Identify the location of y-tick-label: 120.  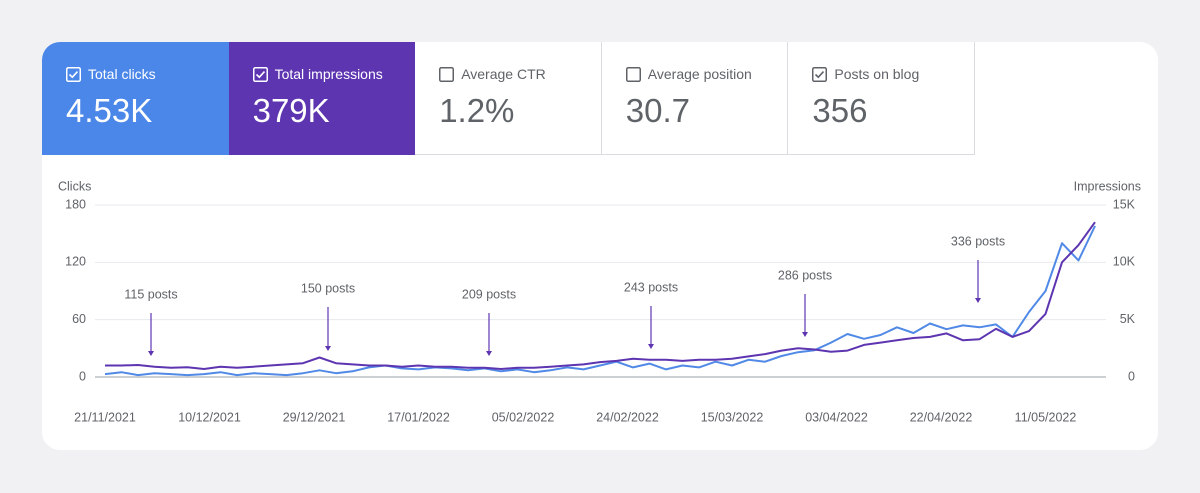
(75, 262).